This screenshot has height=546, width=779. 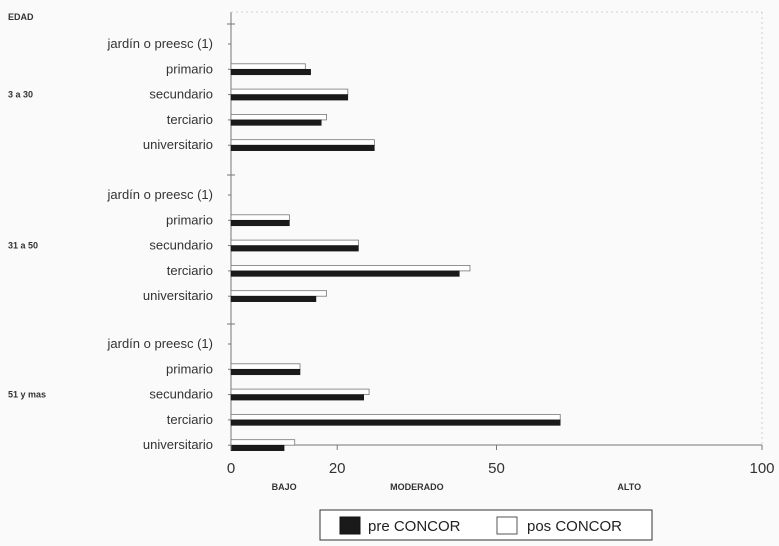 I want to click on zone-label-2: ALTO, so click(x=629, y=487).